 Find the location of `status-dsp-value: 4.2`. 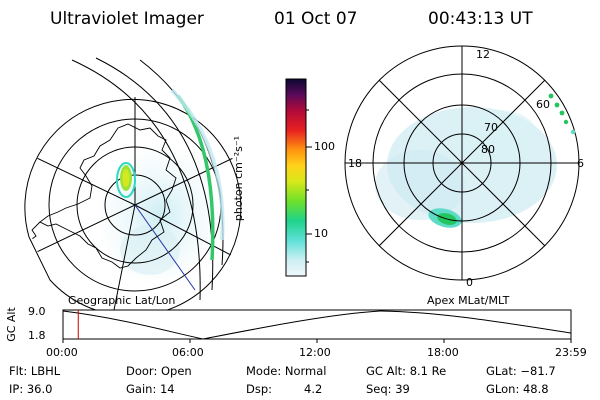

status-dsp-value: 4.2 is located at coordinates (313, 389).